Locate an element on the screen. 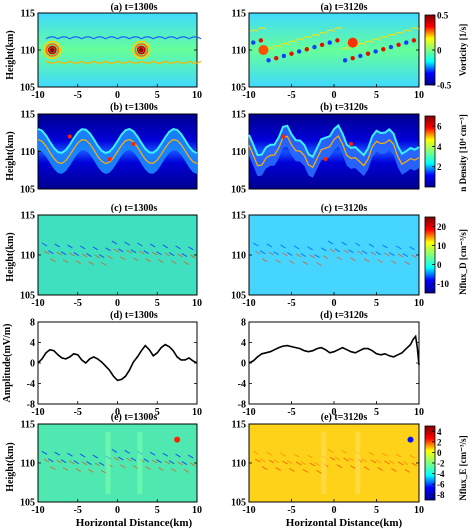 The image size is (474, 529). y-axis-label-row4: Amplitude(mV/m) is located at coordinates (7, 363).